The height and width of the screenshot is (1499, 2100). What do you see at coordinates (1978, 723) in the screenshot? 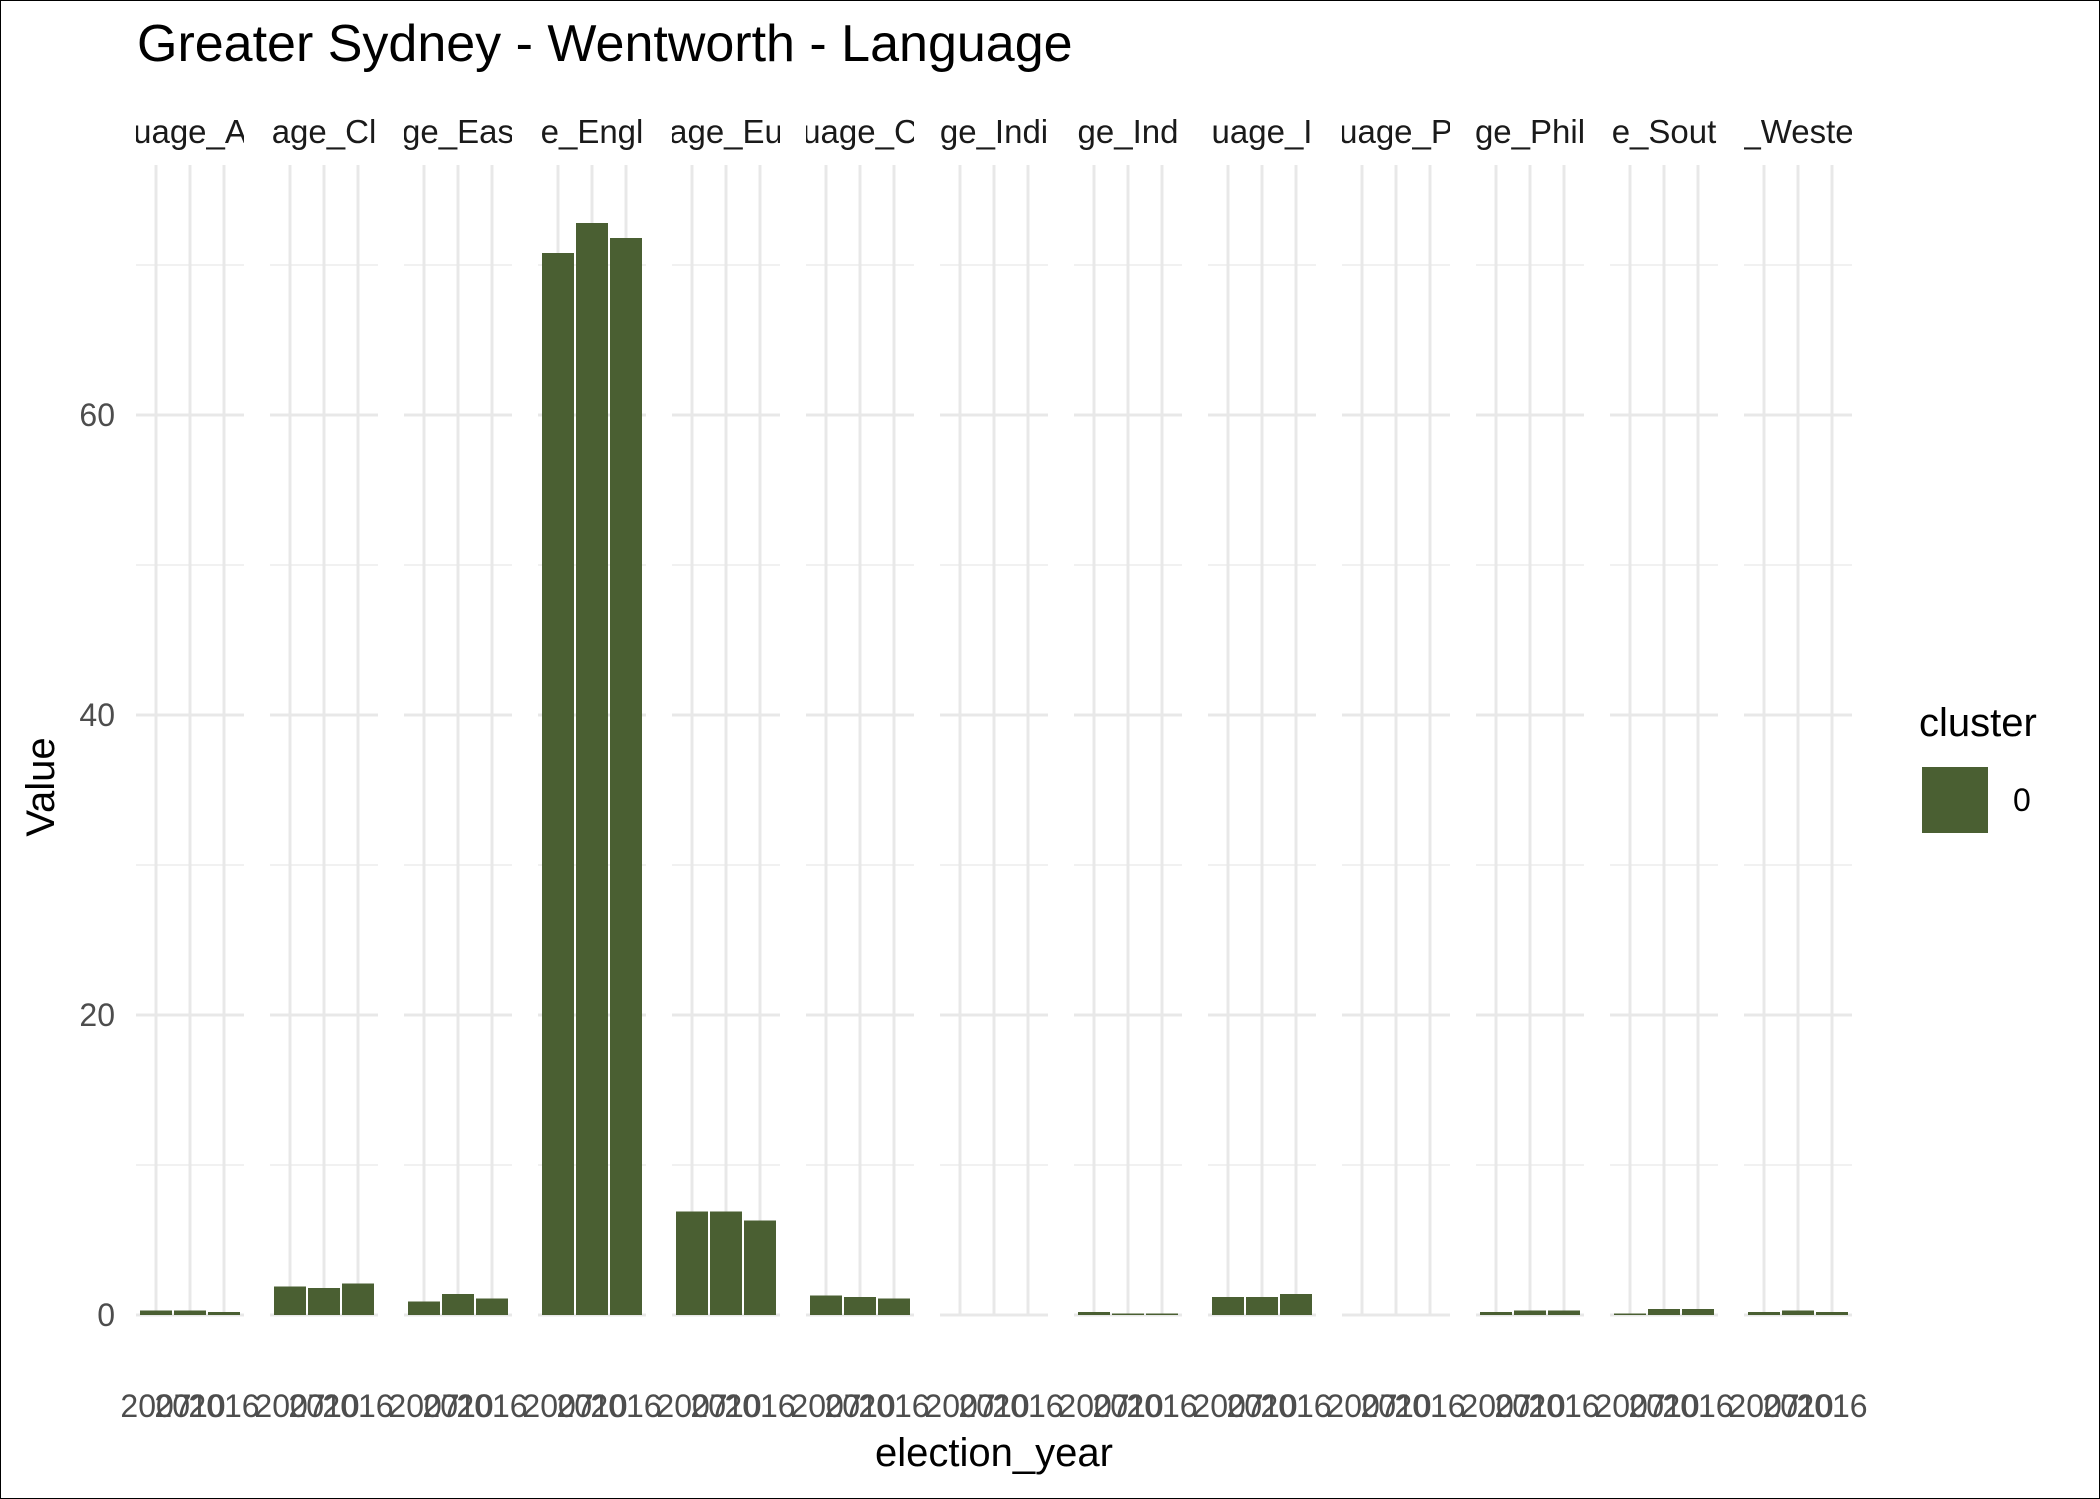
I see `legend-title: cluster` at bounding box center [1978, 723].